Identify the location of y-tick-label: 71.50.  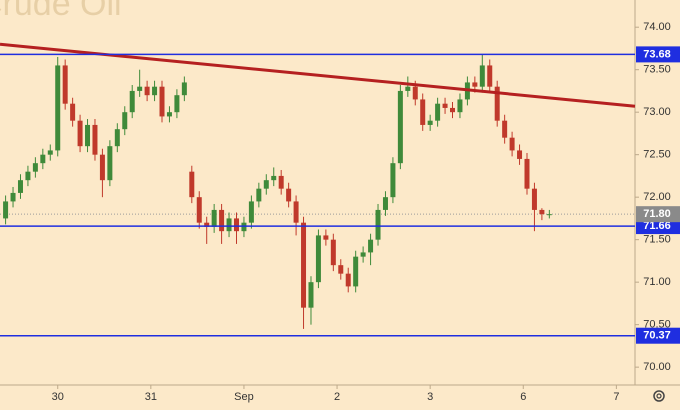
(657, 240).